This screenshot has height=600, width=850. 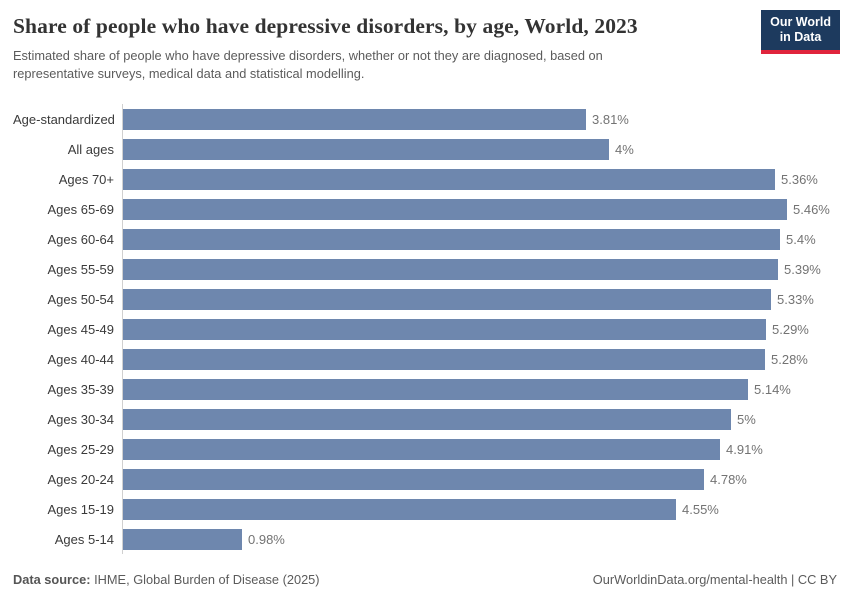 What do you see at coordinates (81, 479) in the screenshot?
I see `category-label: Ages 20-24` at bounding box center [81, 479].